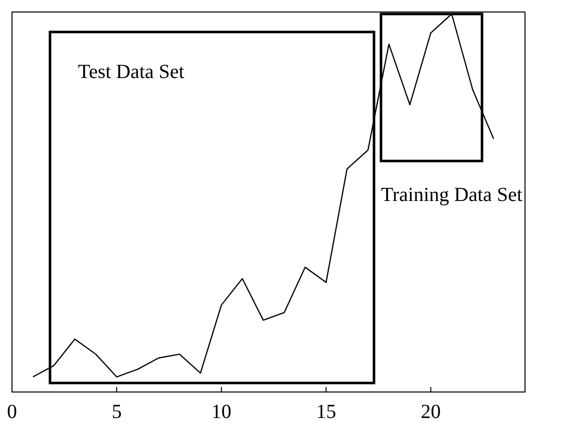 The image size is (574, 442). I want to click on x-tick-label: 0, so click(12, 412).